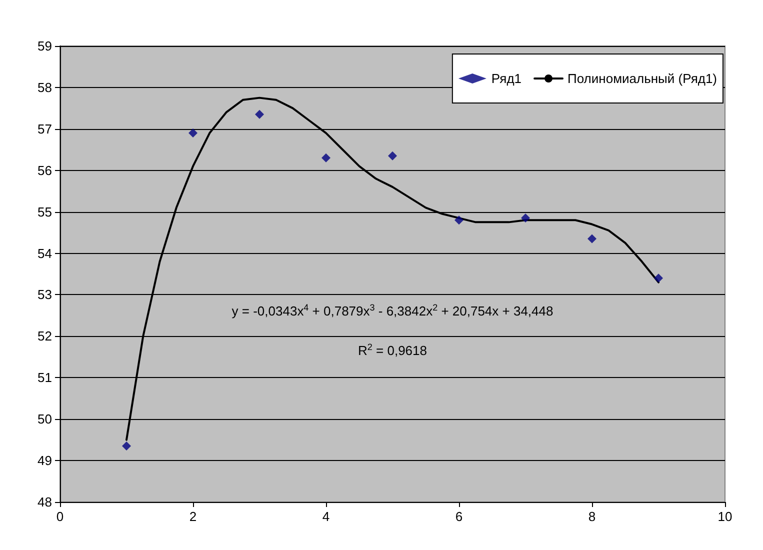 This screenshot has width=763, height=550. I want to click on x-tick-label: 2, so click(193, 516).